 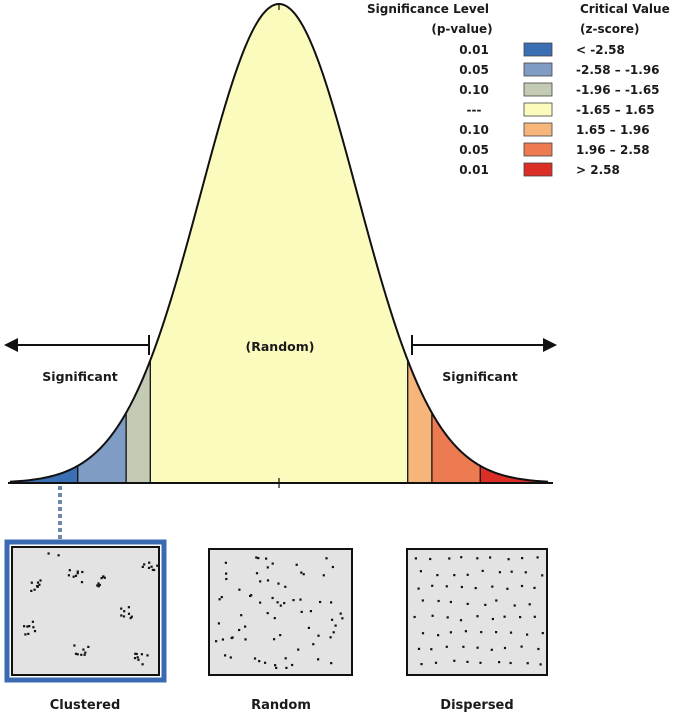 I want to click on random-center-label: (Random), so click(x=280, y=346).